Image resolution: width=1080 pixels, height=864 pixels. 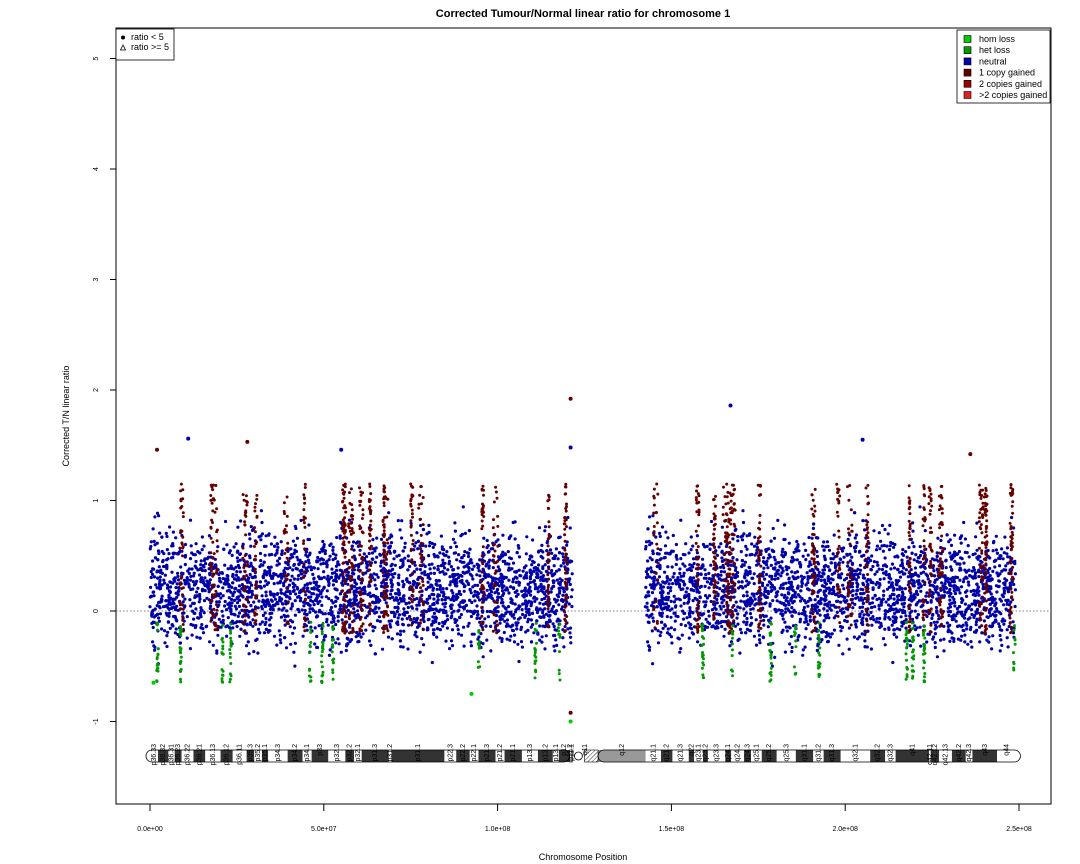 I want to click on y-tick-label: 3, so click(x=96, y=279).